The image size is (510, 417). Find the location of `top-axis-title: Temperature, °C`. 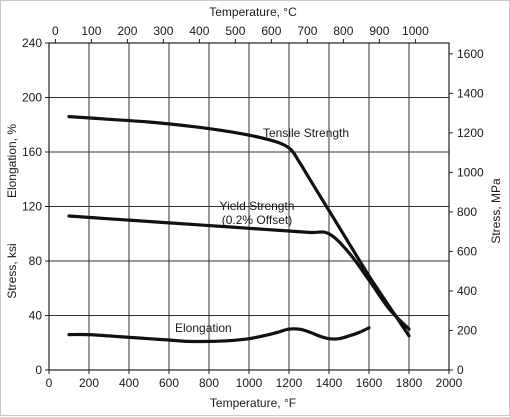

top-axis-title: Temperature, °C is located at coordinates (253, 12).